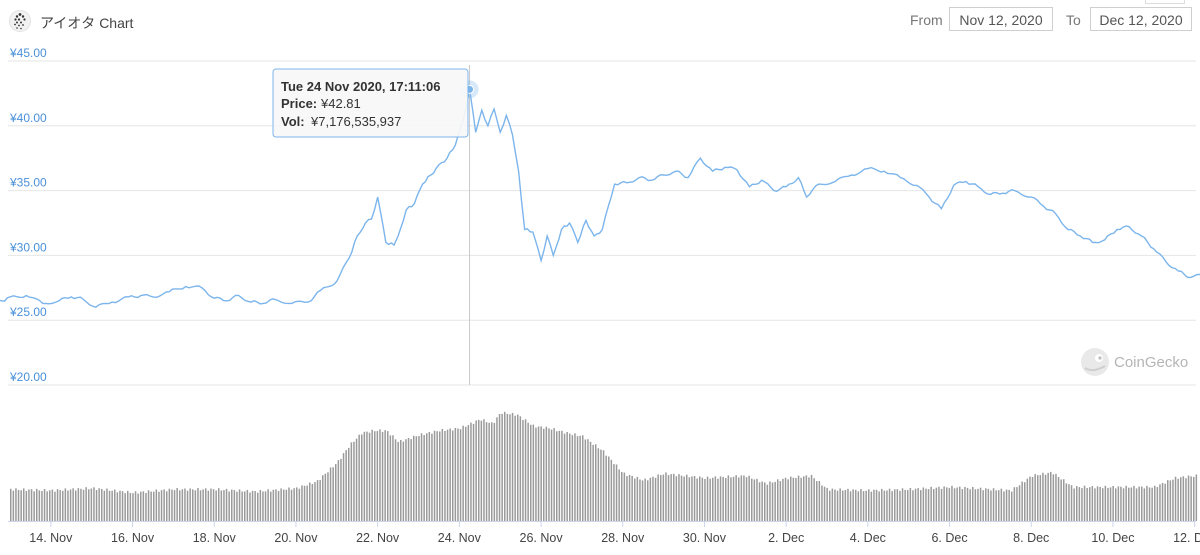 The height and width of the screenshot is (555, 1200). Describe the element at coordinates (355, 121) in the screenshot. I see `tooltip-vol-value: ¥7,176,535,937` at that location.